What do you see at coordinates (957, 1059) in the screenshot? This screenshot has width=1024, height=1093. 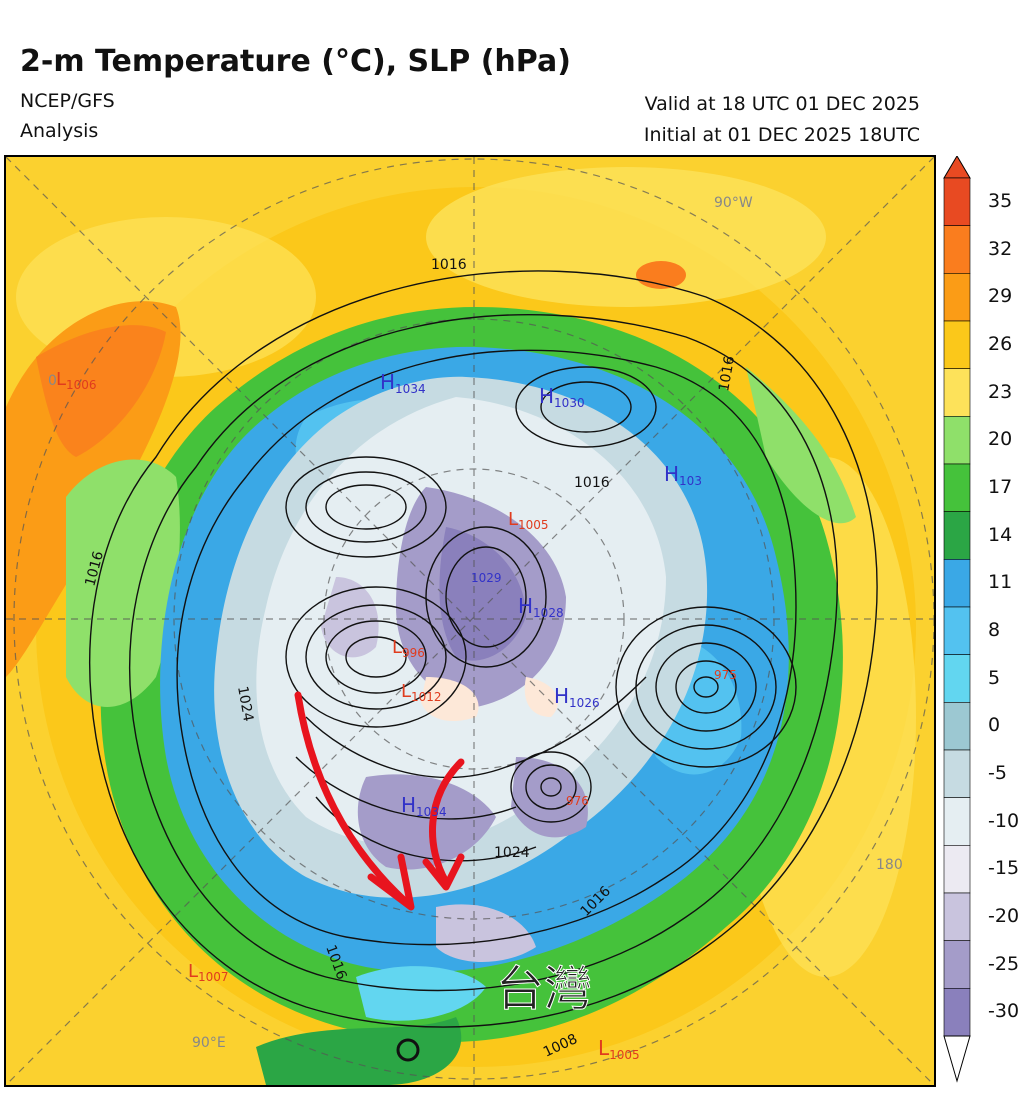 I see `colorbar-bottom-arrow` at bounding box center [957, 1059].